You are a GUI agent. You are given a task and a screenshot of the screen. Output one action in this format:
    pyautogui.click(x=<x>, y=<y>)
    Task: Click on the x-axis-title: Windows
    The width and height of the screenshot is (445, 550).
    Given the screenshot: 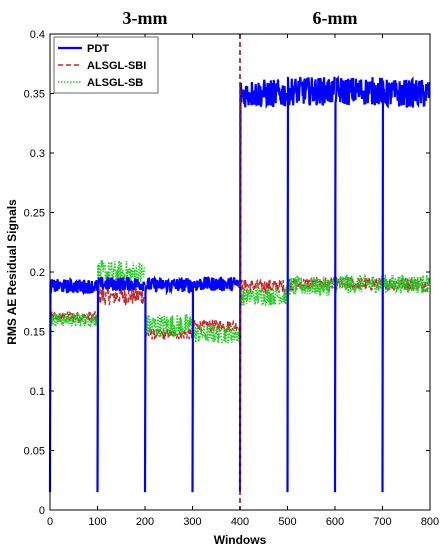 What is the action you would take?
    pyautogui.click(x=240, y=540)
    